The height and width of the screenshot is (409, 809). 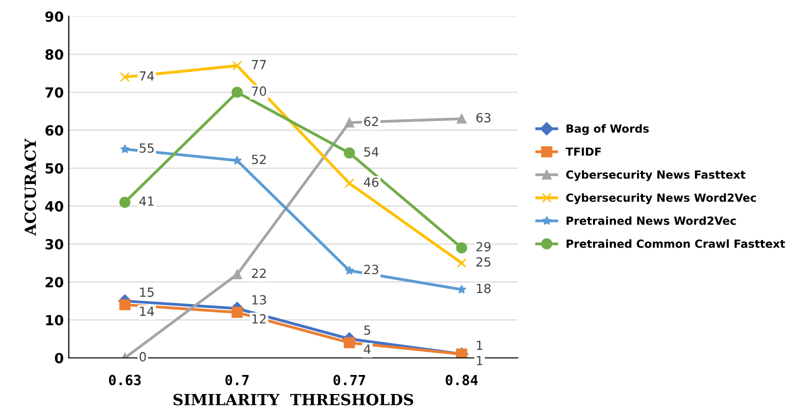 What do you see at coordinates (237, 380) in the screenshot?
I see `x-tick-label: 0.7` at bounding box center [237, 380].